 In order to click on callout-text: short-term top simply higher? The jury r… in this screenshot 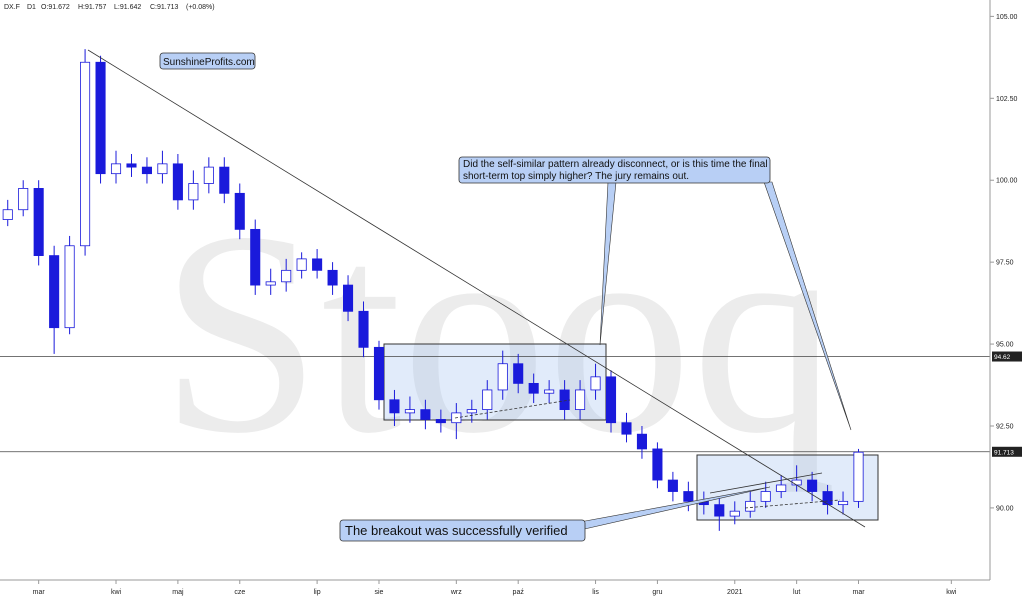, I will do `click(576, 176)`.